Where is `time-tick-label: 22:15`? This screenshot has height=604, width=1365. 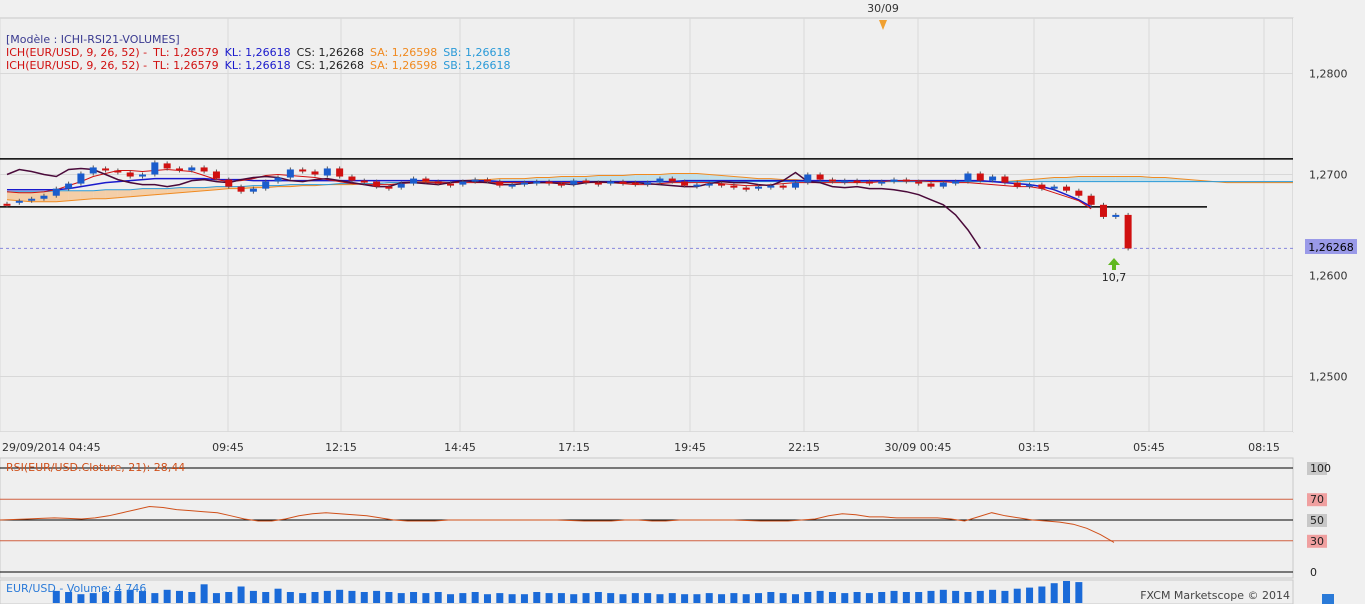
time-tick-label: 22:15 is located at coordinates (804, 447).